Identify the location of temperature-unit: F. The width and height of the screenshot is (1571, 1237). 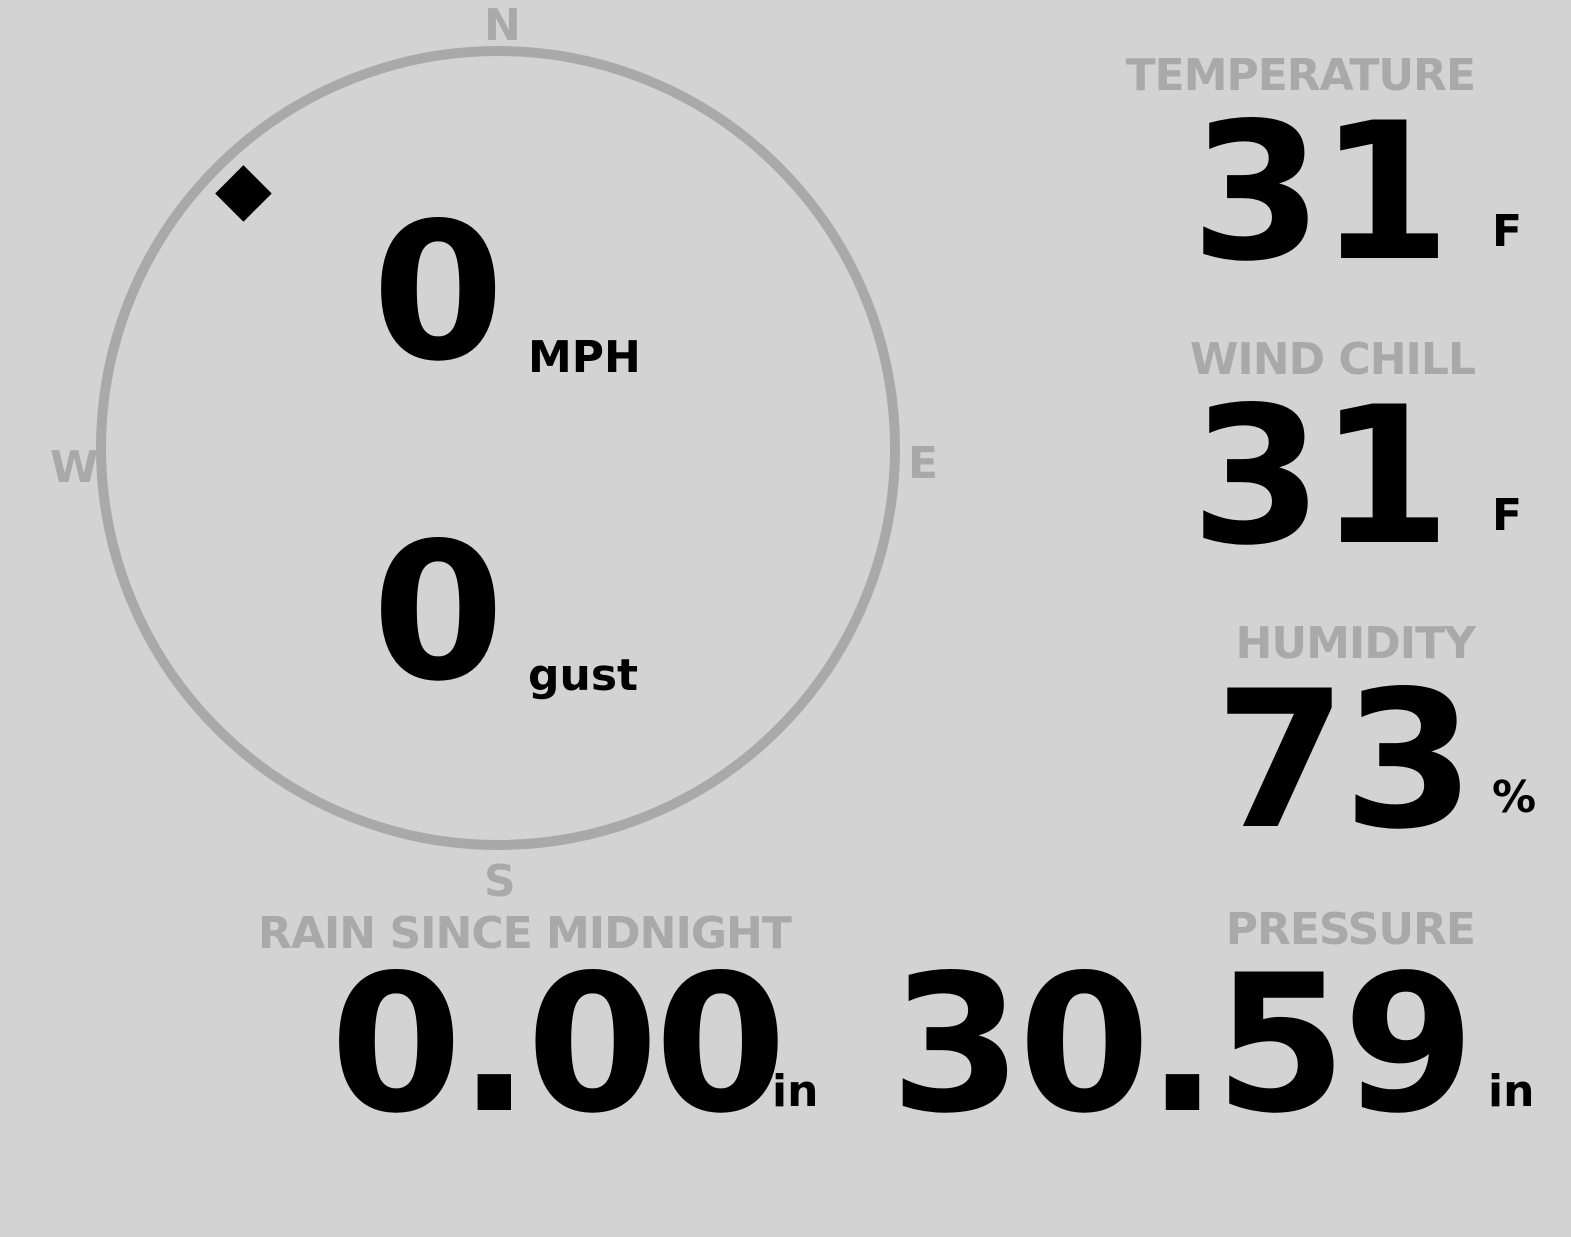
(1507, 231).